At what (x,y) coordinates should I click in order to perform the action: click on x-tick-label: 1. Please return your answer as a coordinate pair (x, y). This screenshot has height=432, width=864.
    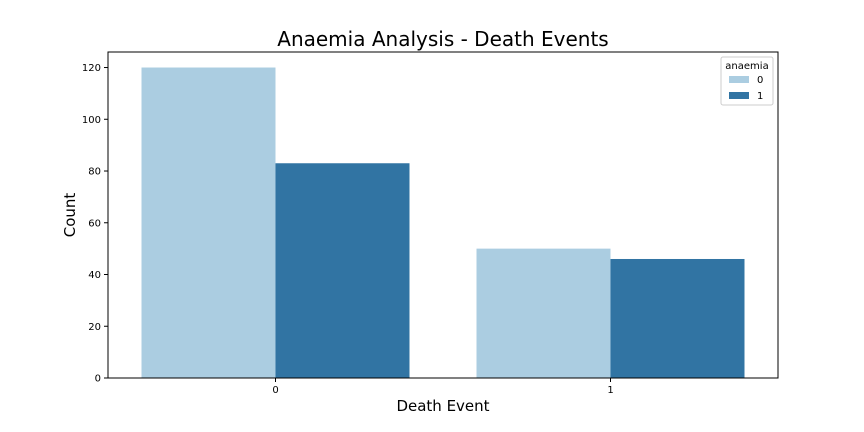
    Looking at the image, I should click on (610, 390).